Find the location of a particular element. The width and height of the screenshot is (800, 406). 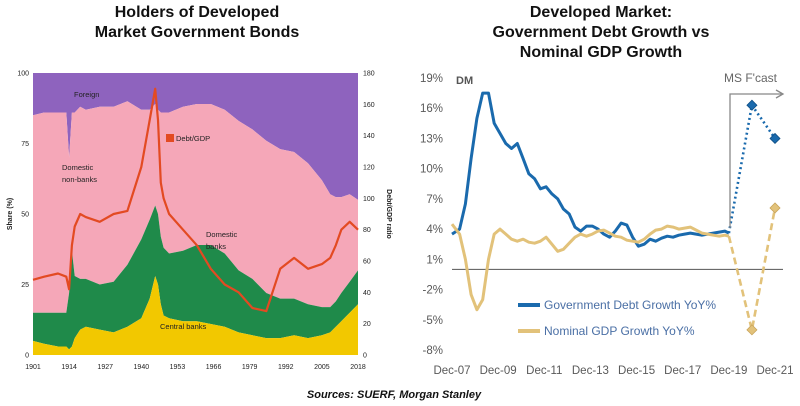

debt-growth-forecast-line is located at coordinates (752, 167).